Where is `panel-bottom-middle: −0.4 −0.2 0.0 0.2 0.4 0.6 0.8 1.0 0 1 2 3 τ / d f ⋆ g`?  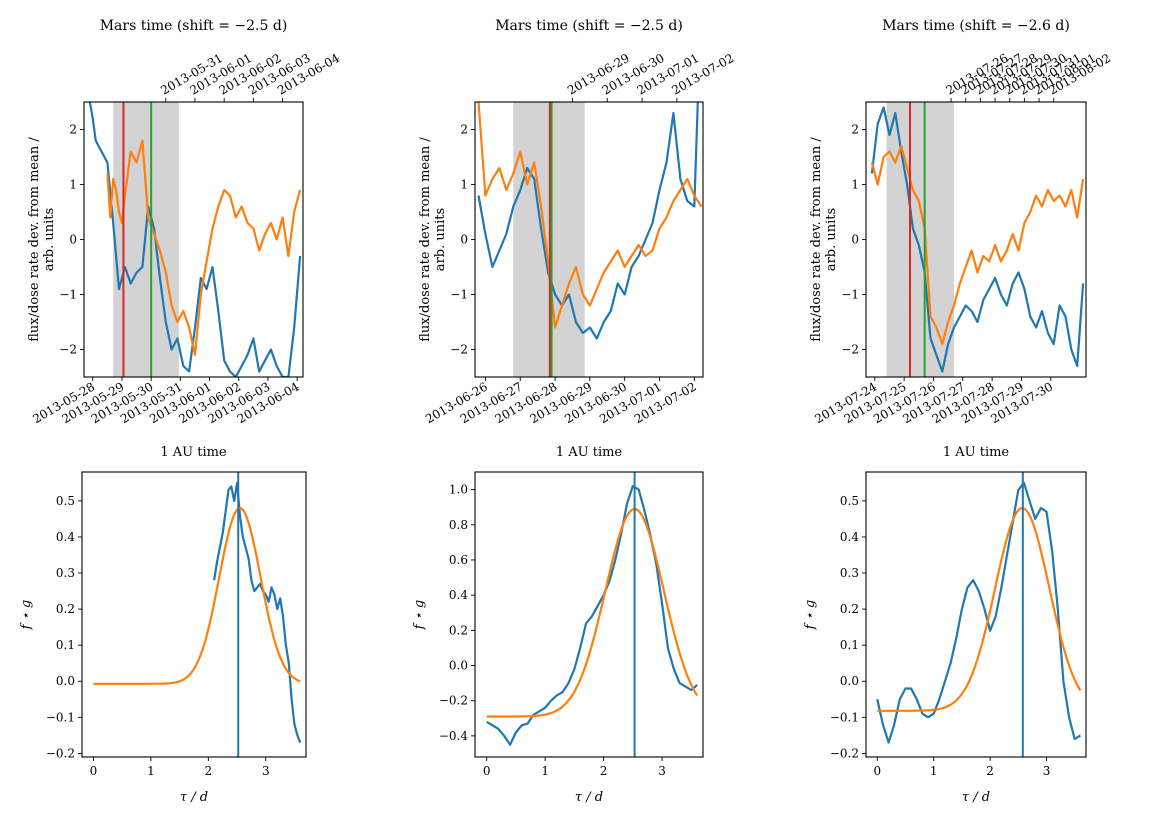
panel-bottom-middle: −0.4 −0.2 0.0 0.2 0.4 0.6 0.8 1.0 0 1 2 3 τ / d f ⋆ g is located at coordinates (558, 638).